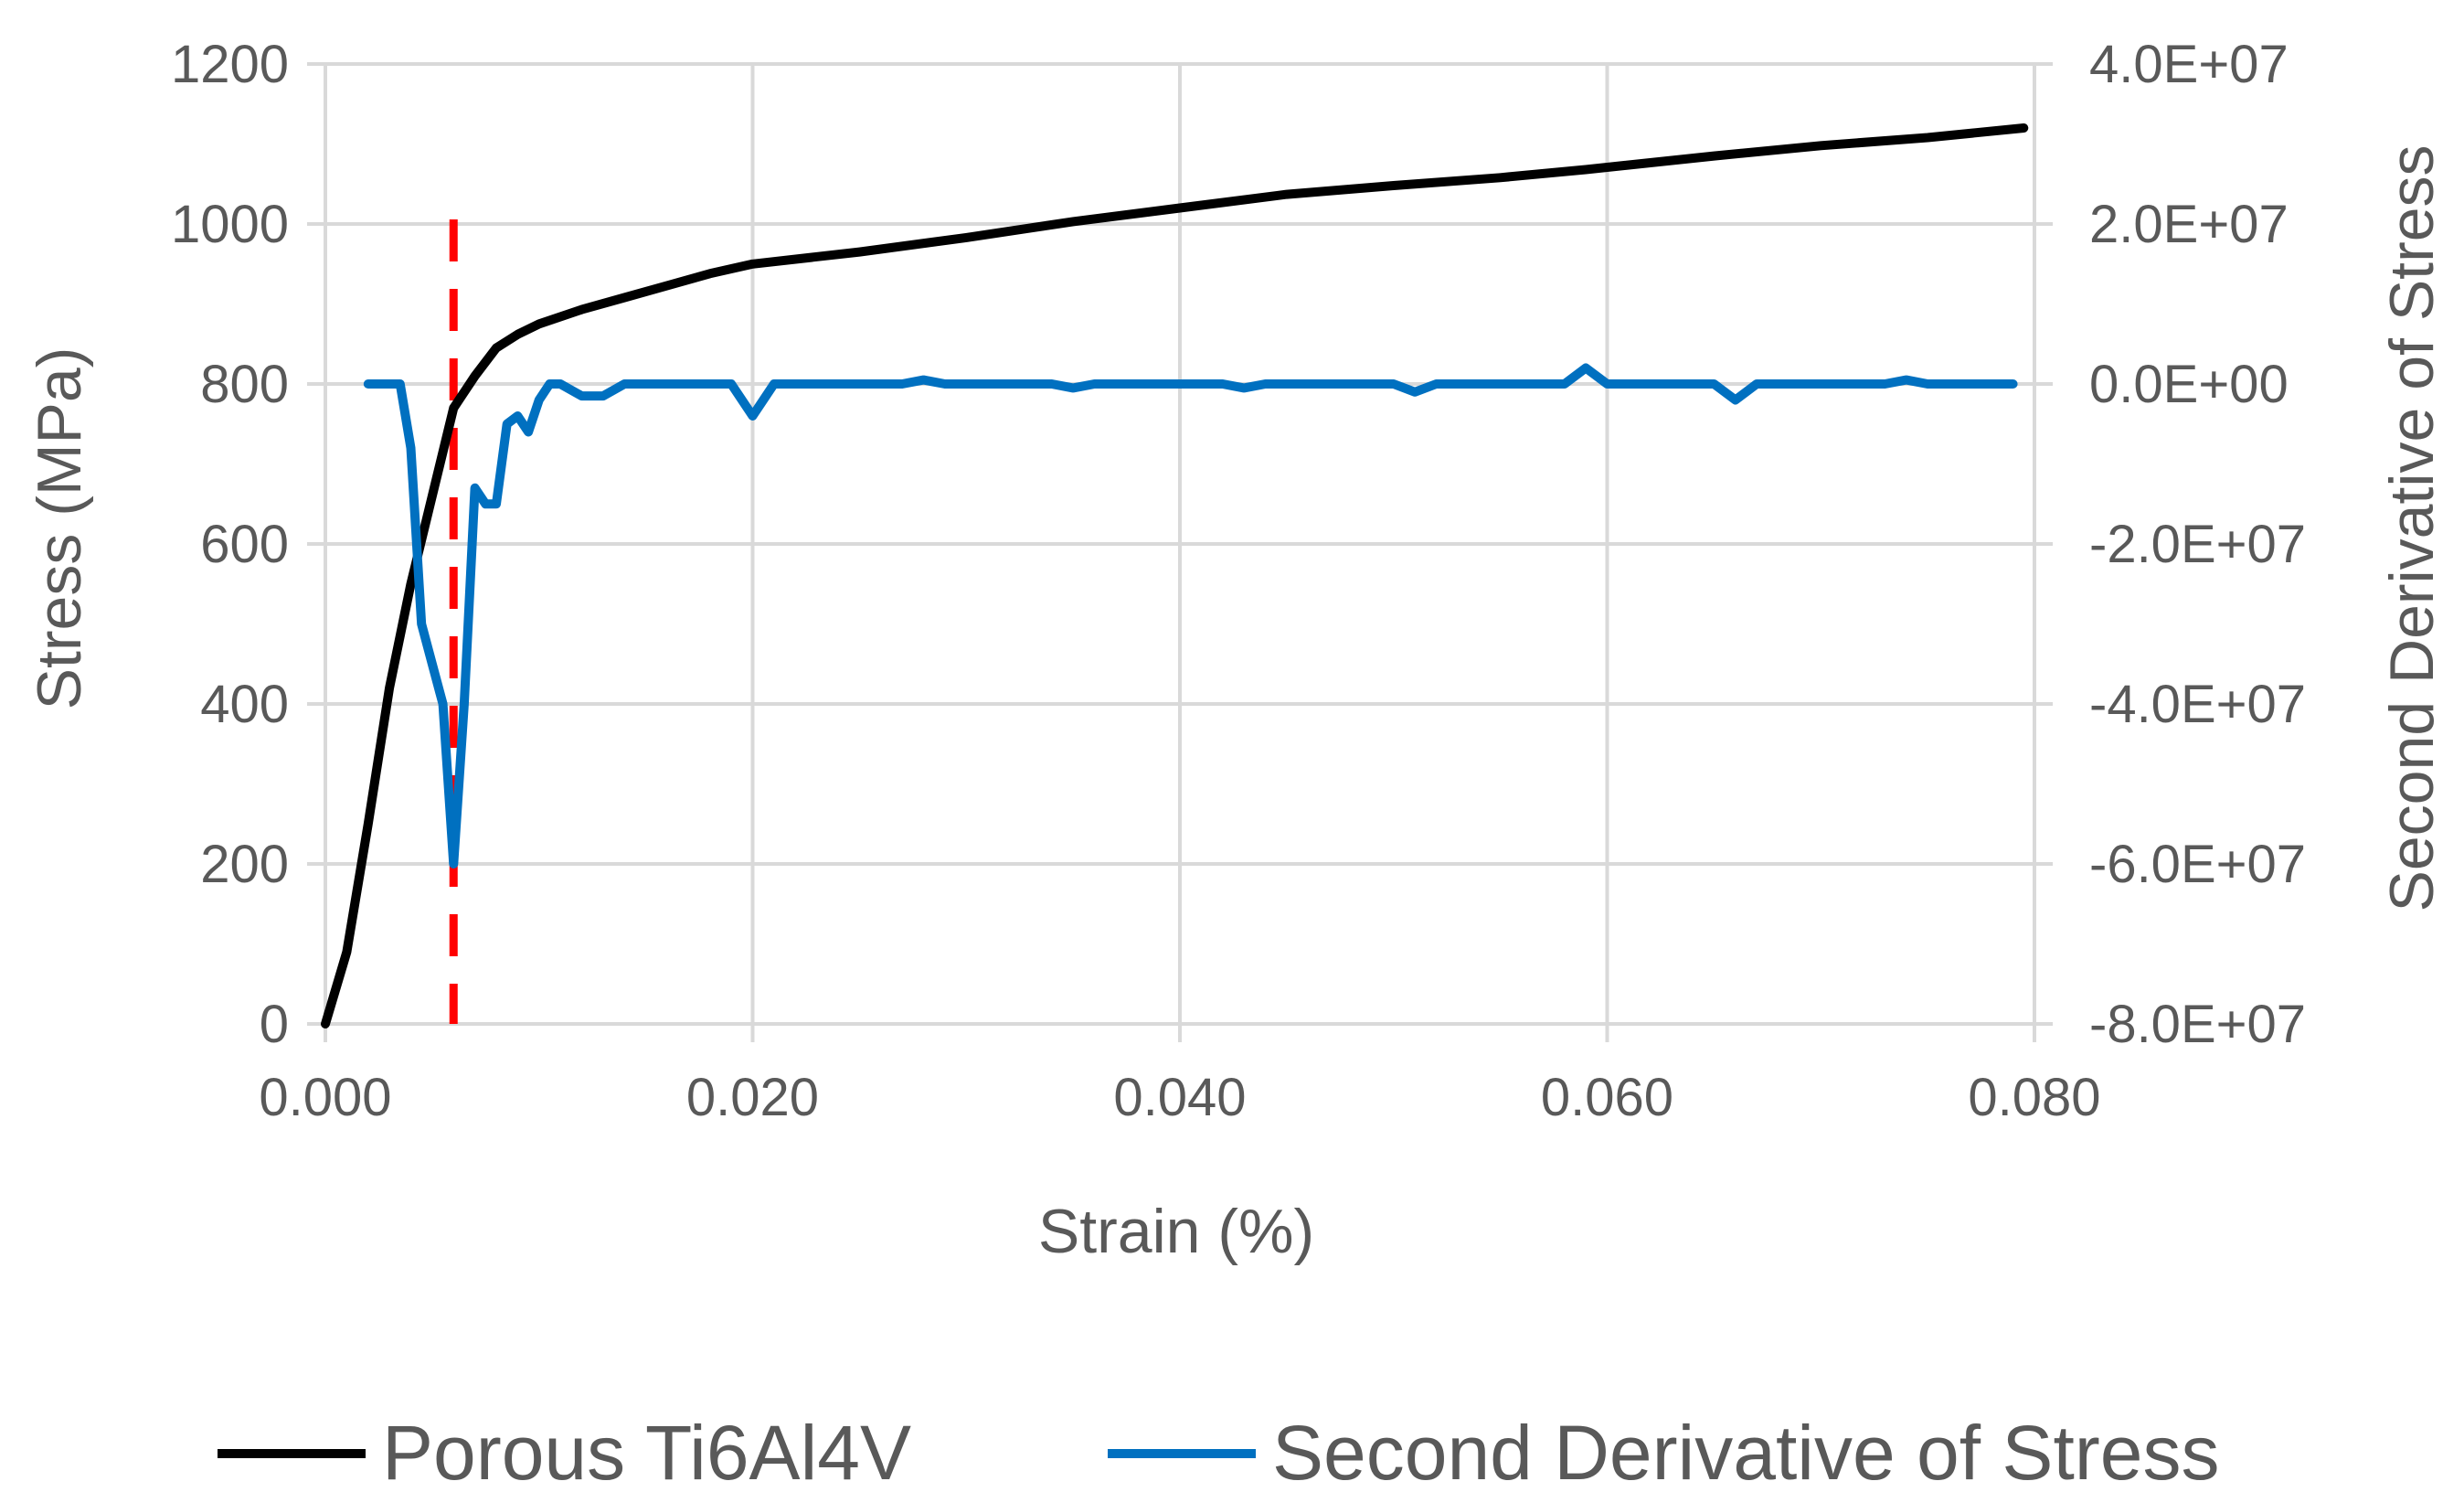 The width and height of the screenshot is (2464, 1492). What do you see at coordinates (1607, 1097) in the screenshot?
I see `x-tick-label: 0.060` at bounding box center [1607, 1097].